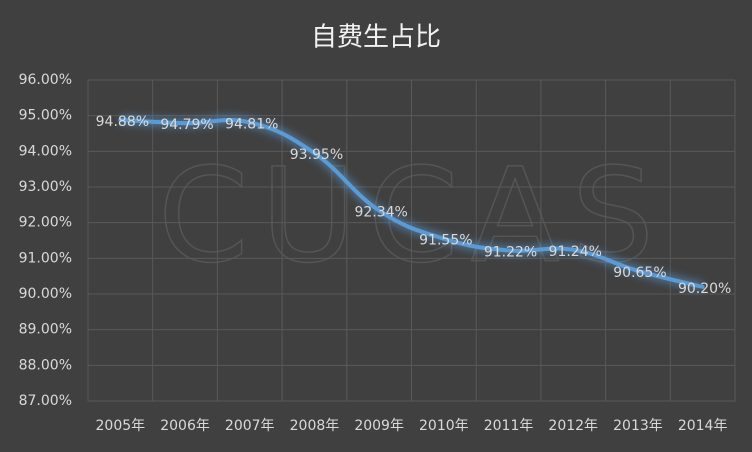 The height and width of the screenshot is (452, 752). Describe the element at coordinates (251, 124) in the screenshot. I see `data-label: 94.81%` at that location.